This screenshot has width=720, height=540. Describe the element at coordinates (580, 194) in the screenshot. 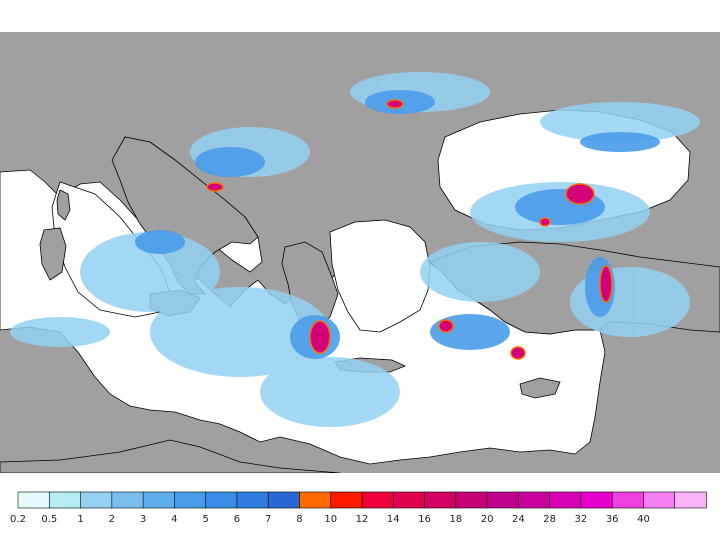

I see `hotspot-black-sea-south` at that location.